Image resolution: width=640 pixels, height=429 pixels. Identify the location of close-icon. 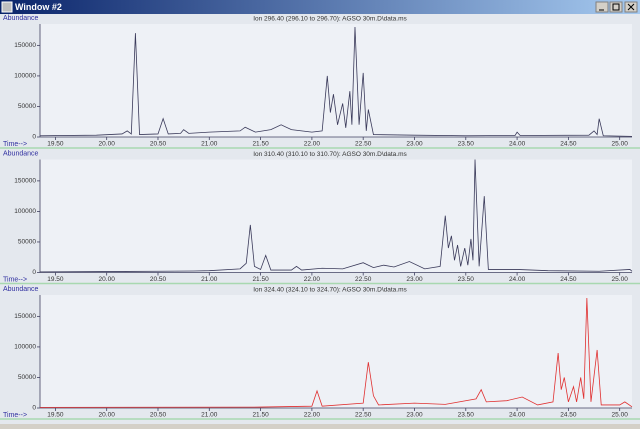
(631, 7).